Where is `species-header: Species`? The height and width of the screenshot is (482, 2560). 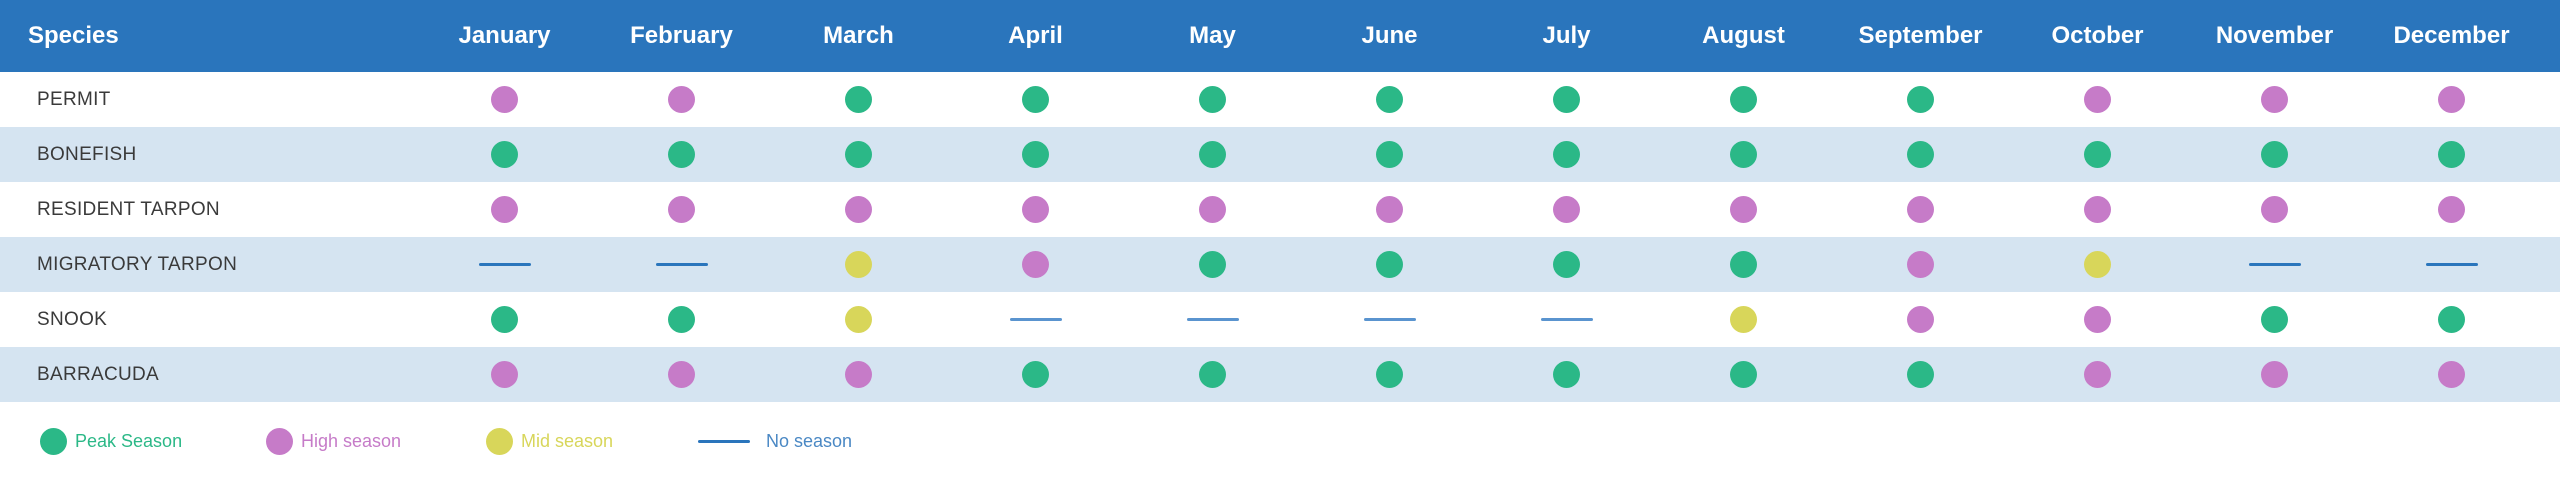
species-header: Species is located at coordinates (73, 35).